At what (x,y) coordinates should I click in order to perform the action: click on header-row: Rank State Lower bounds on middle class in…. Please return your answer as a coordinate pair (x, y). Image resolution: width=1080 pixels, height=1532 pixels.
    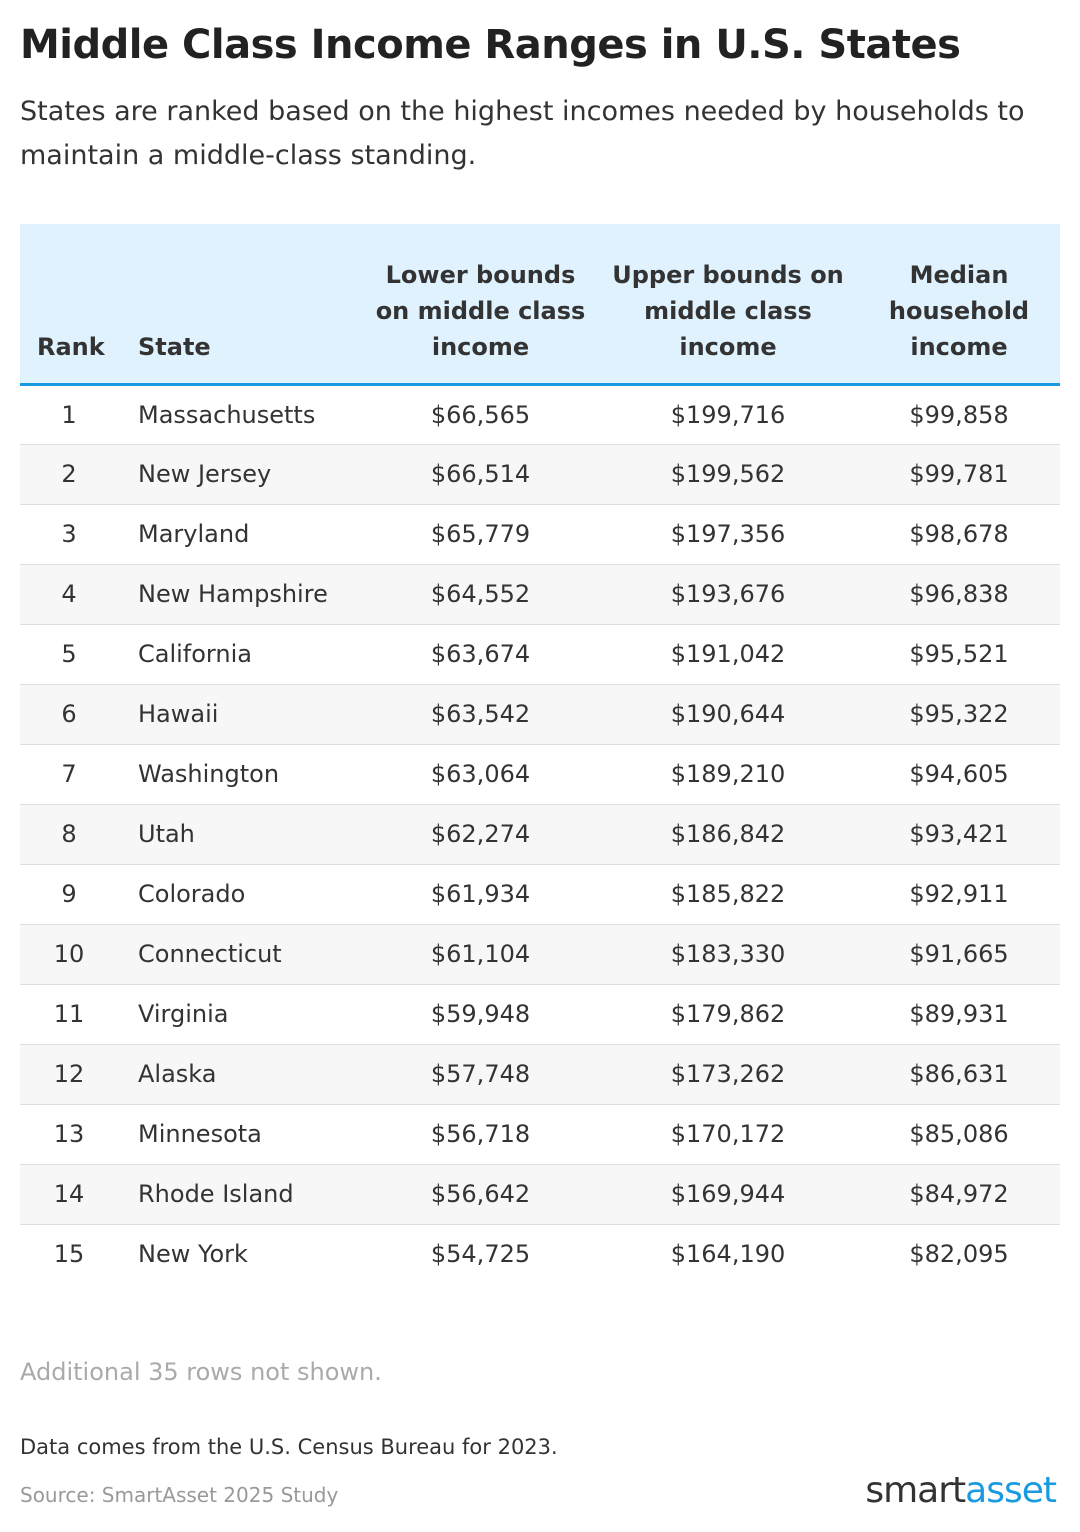
    Looking at the image, I should click on (540, 305).